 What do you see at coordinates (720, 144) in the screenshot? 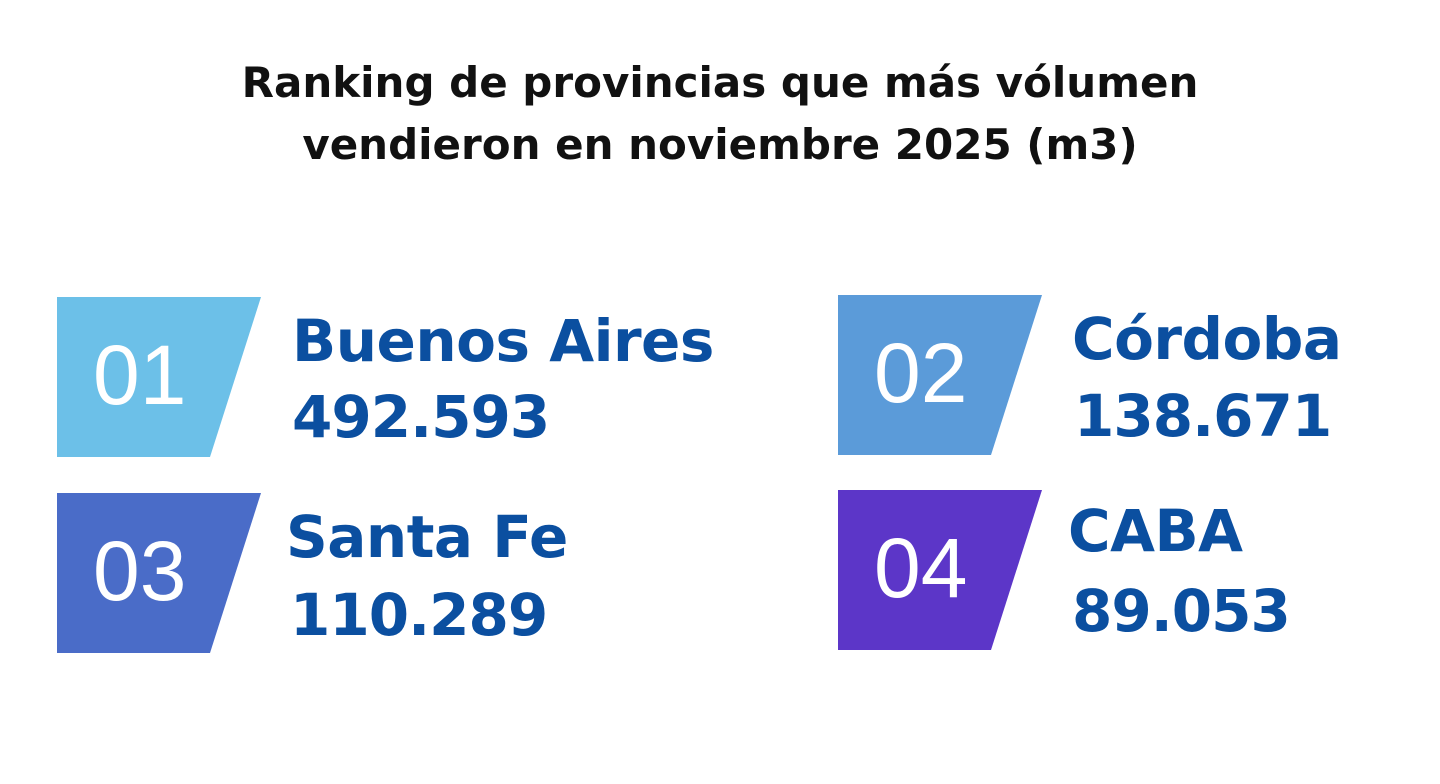
I see `title-line-2: vendieron en noviembre 2025 (m3)` at bounding box center [720, 144].